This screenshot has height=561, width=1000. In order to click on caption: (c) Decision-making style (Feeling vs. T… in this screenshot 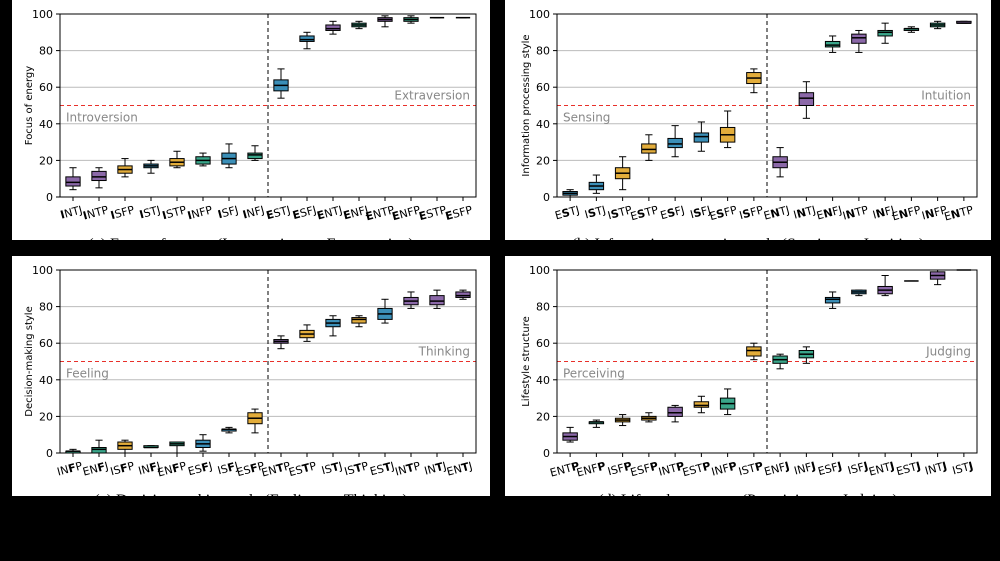, I will do `click(250, 494)`.